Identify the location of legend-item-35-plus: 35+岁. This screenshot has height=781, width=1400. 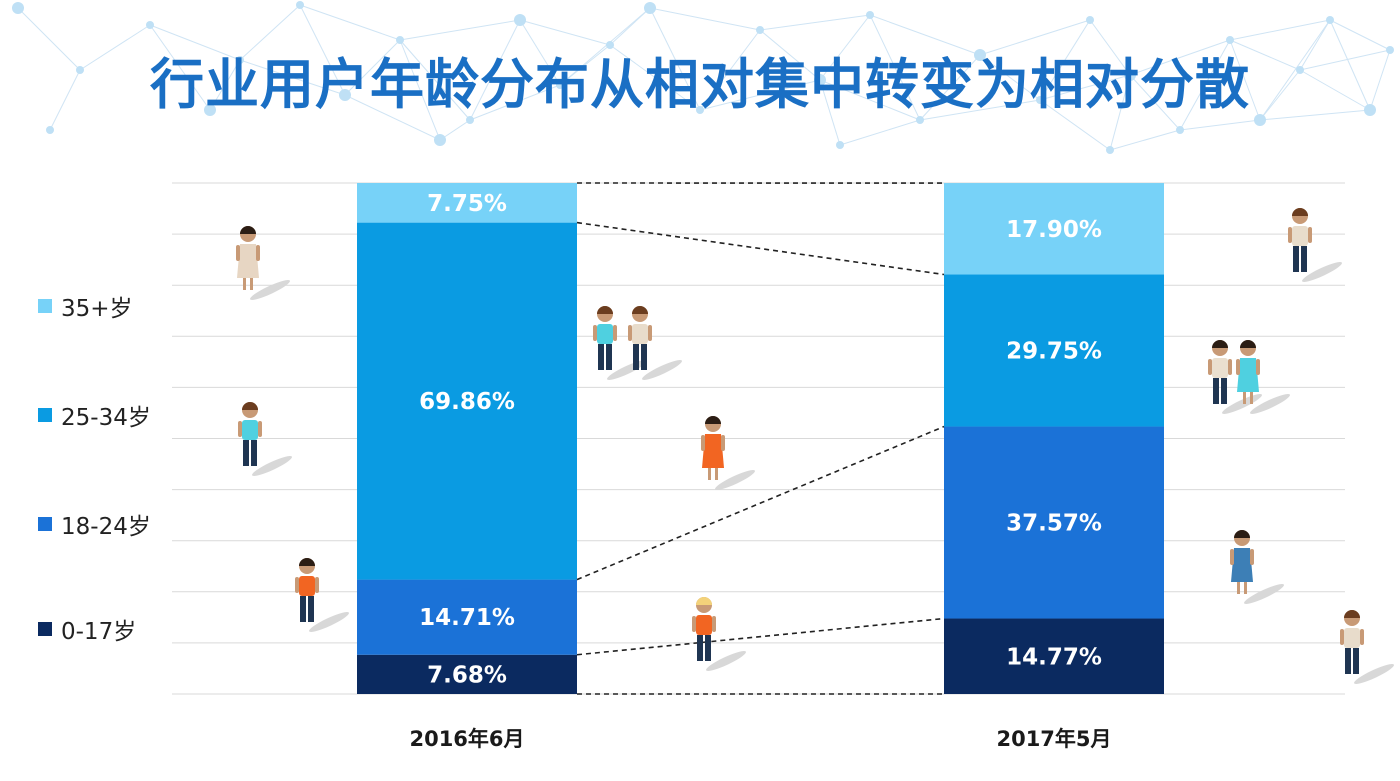
(85, 306).